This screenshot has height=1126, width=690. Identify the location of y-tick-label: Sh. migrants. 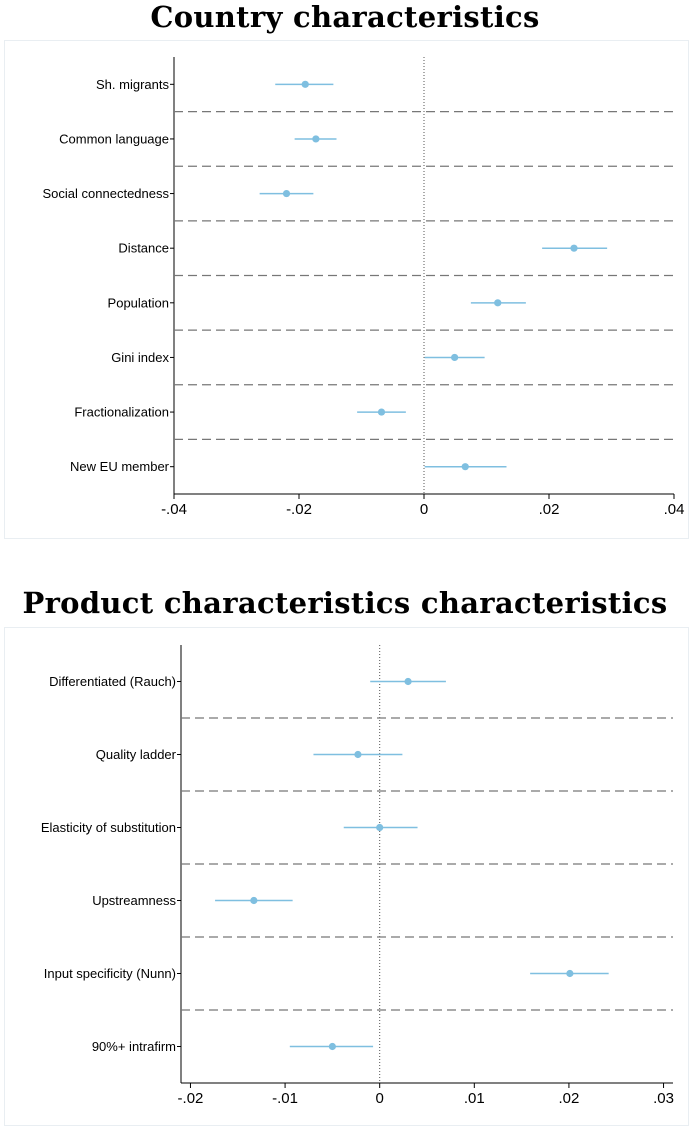
(132, 84).